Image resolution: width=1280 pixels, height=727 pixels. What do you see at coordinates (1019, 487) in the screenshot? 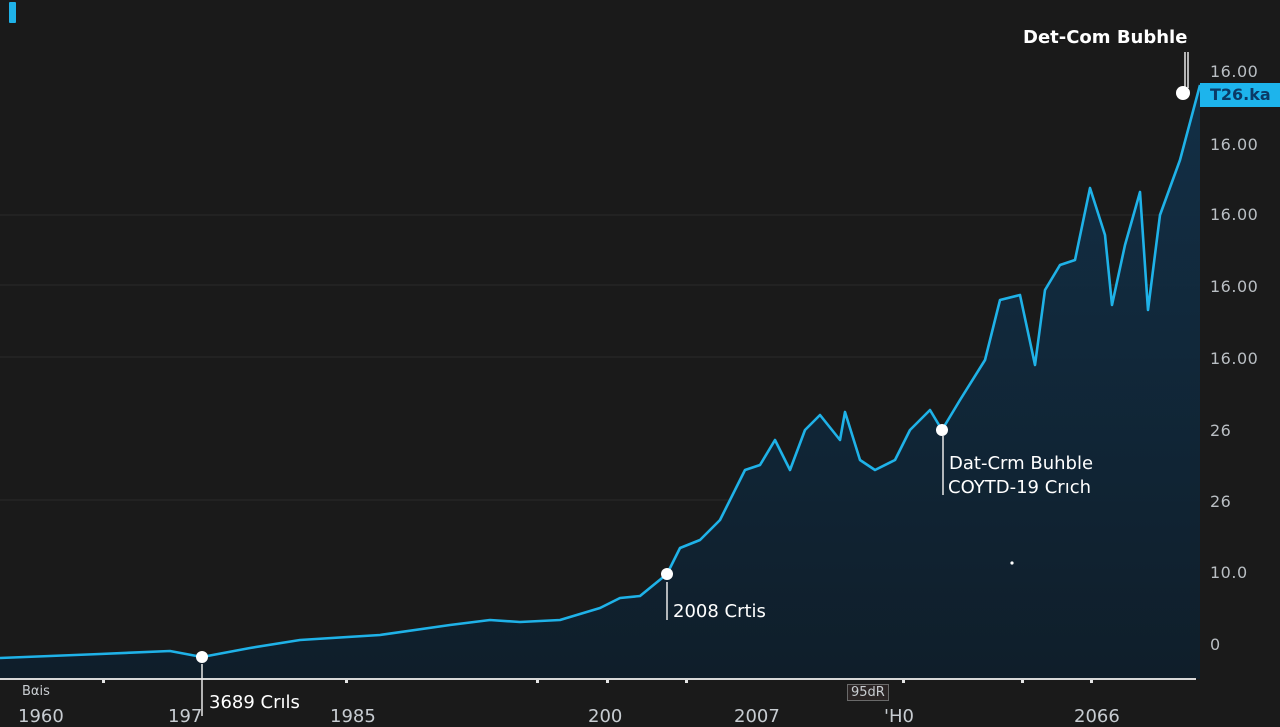
I see `annotation-covid-label: COYTD-19 Crıch` at bounding box center [1019, 487].